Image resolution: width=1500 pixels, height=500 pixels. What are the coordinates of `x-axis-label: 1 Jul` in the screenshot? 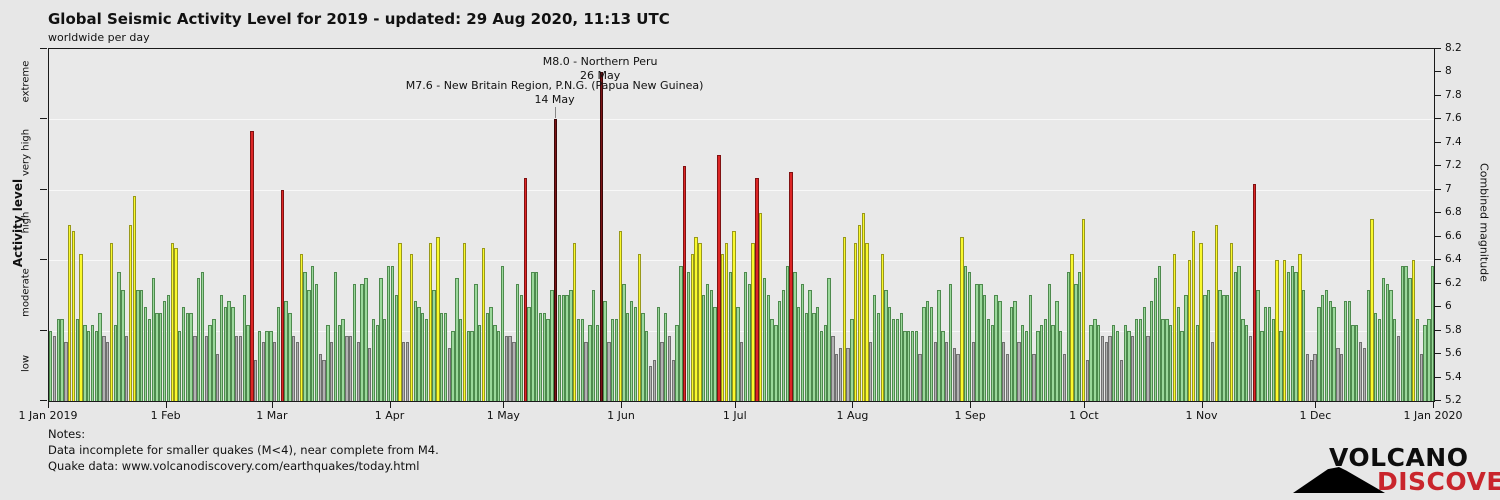 It's located at (734, 415).